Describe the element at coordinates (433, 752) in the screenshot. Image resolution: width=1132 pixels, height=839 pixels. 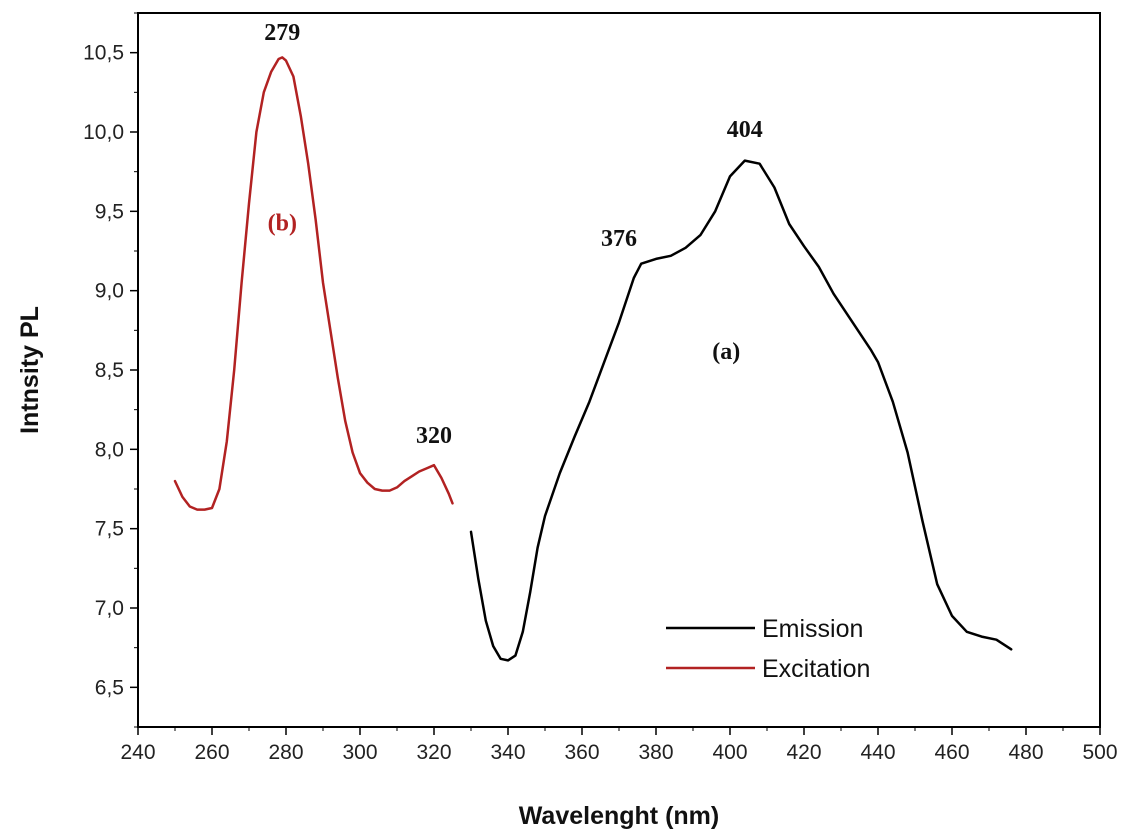
I see `x-tick-label: 320` at that location.